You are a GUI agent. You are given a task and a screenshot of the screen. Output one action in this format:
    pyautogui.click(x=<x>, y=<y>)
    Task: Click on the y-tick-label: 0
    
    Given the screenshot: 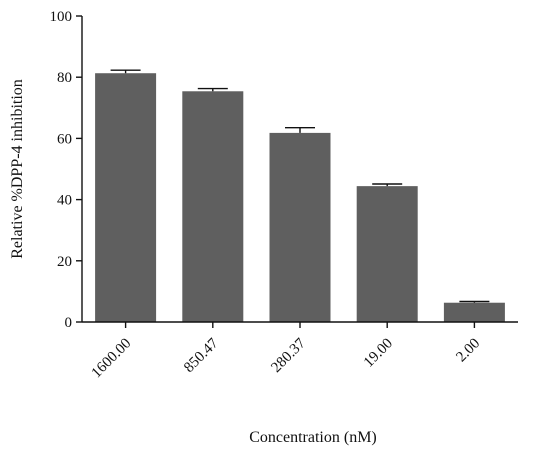 What is the action you would take?
    pyautogui.click(x=69, y=323)
    